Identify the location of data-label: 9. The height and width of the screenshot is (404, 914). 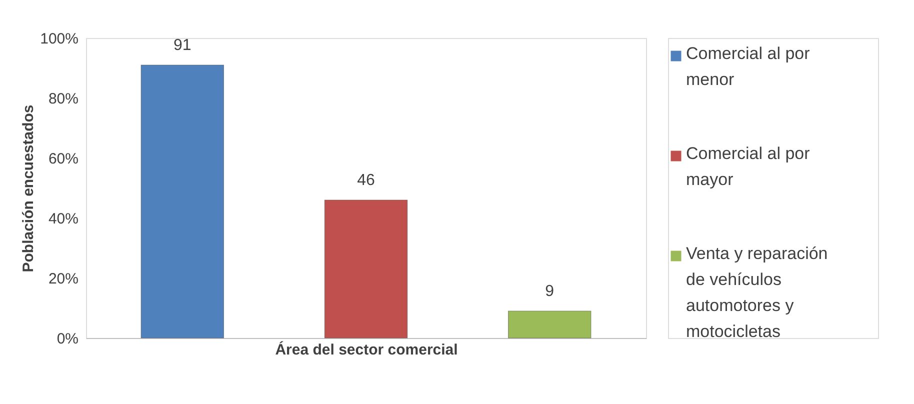
(549, 291).